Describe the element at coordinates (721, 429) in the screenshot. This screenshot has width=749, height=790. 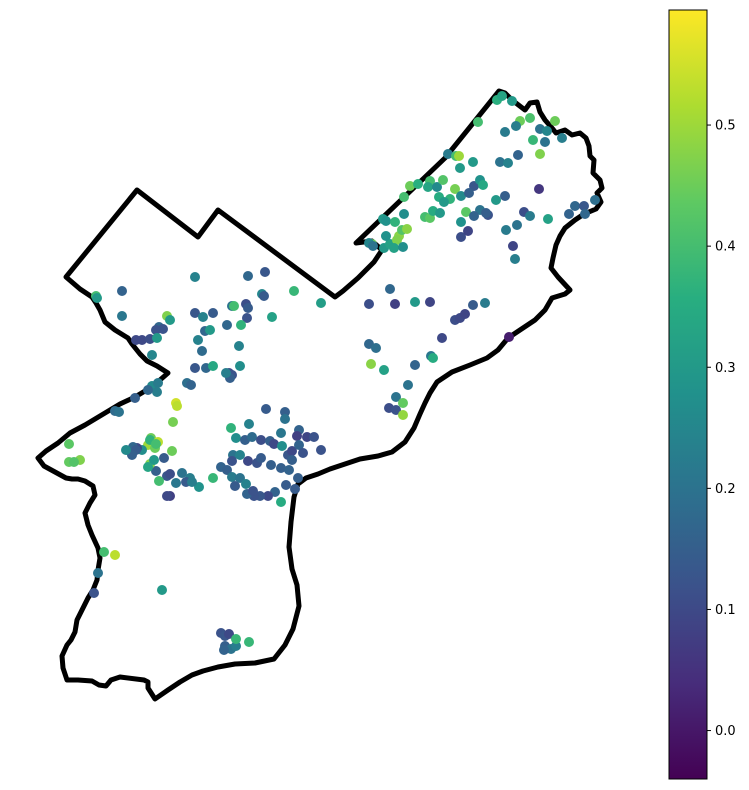
I see `colorbar-ticks: 0.0 0.1 0.2 0.3 0.4 0.5` at that location.